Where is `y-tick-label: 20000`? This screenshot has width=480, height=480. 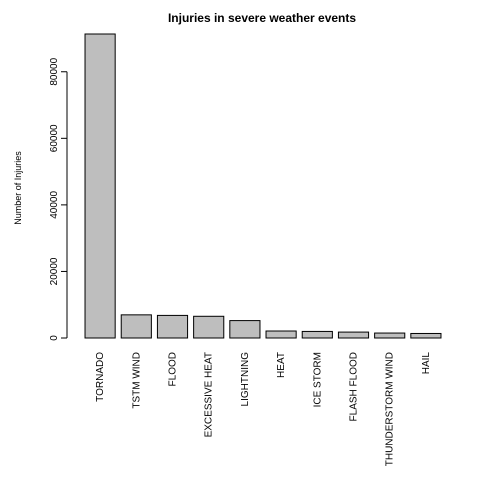
y-tick-label: 20000 is located at coordinates (54, 271).